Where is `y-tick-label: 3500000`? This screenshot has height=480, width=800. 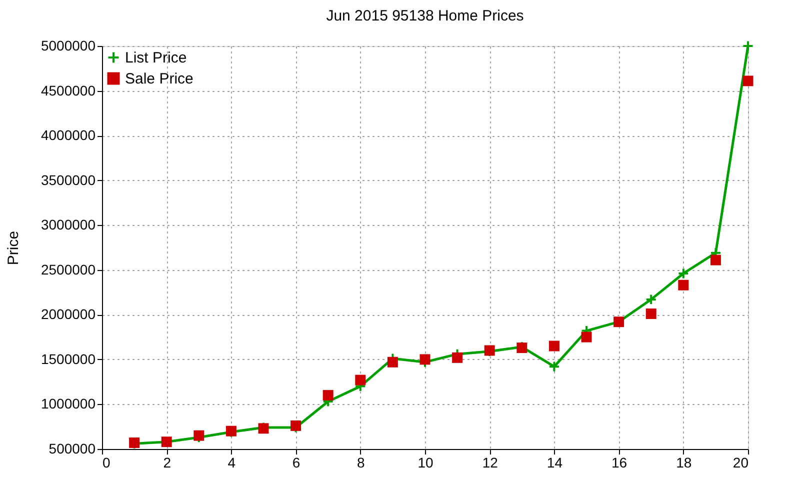
y-tick-label: 3500000 is located at coordinates (68, 180).